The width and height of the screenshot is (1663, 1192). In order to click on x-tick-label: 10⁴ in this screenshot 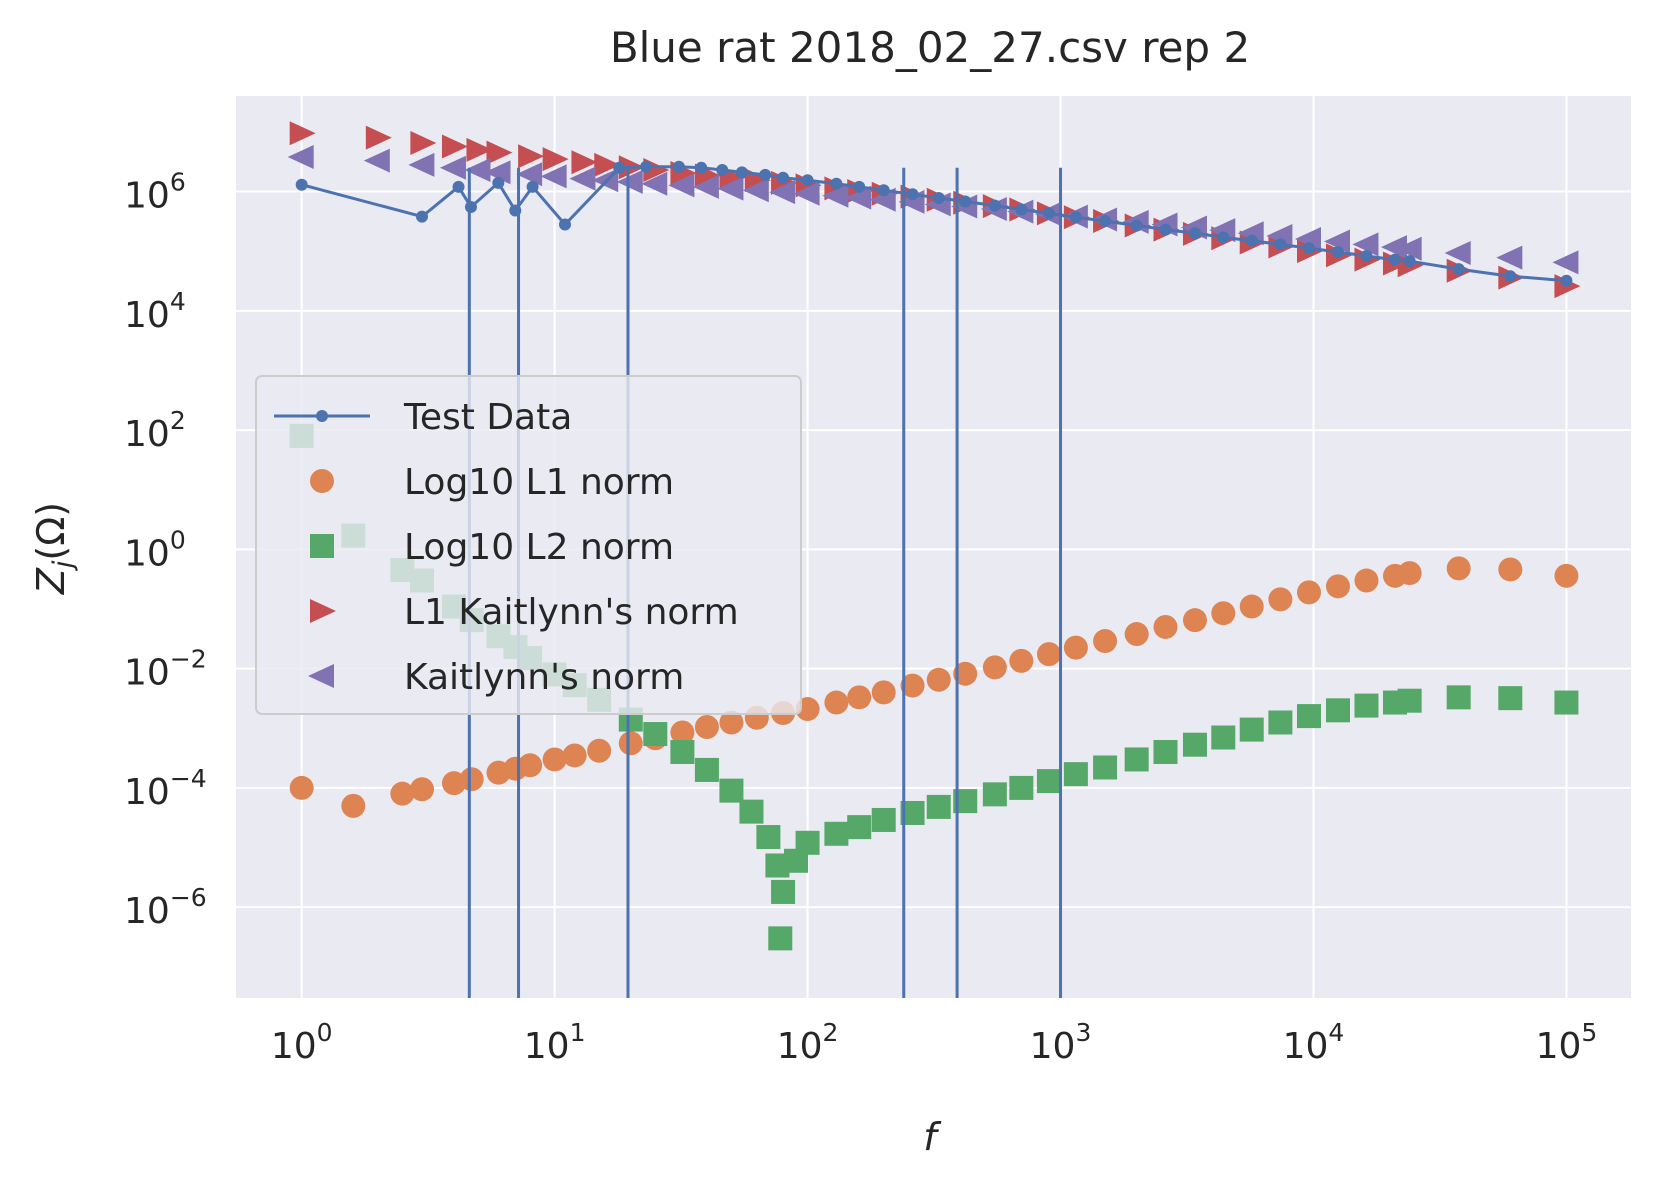, I will do `click(1314, 1042)`.